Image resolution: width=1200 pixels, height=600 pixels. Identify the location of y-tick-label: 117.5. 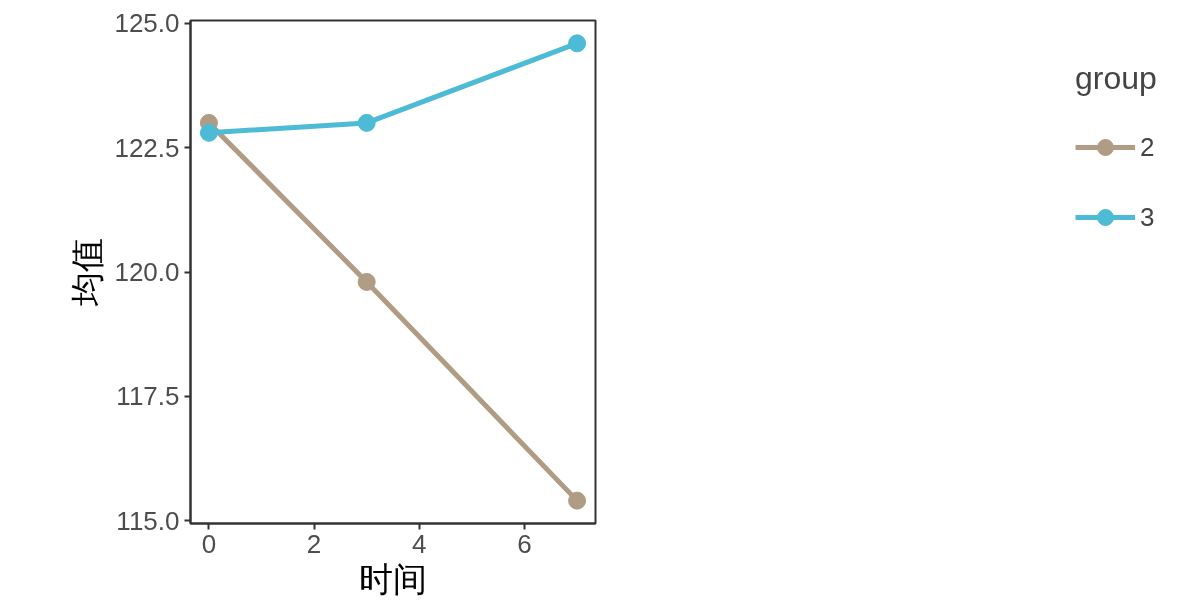
(148, 396).